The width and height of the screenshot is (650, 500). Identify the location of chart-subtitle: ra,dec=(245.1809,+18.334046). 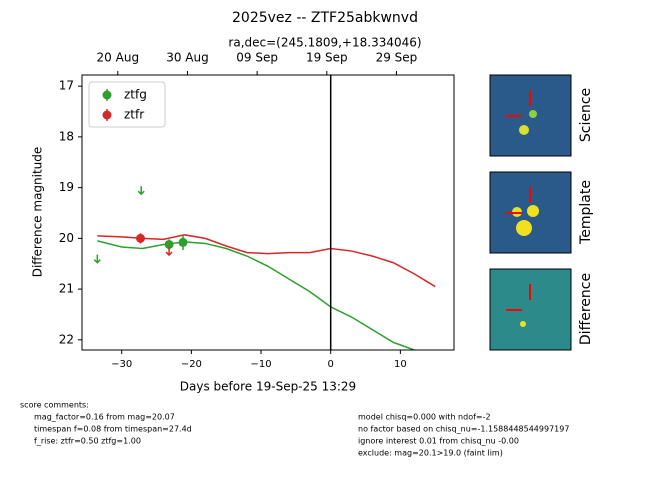
(324, 43).